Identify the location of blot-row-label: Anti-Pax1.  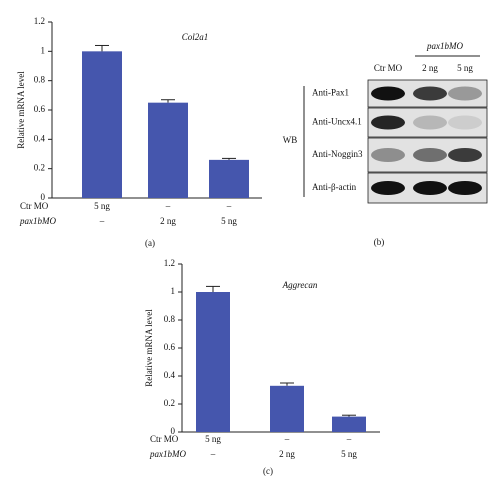
(330, 93).